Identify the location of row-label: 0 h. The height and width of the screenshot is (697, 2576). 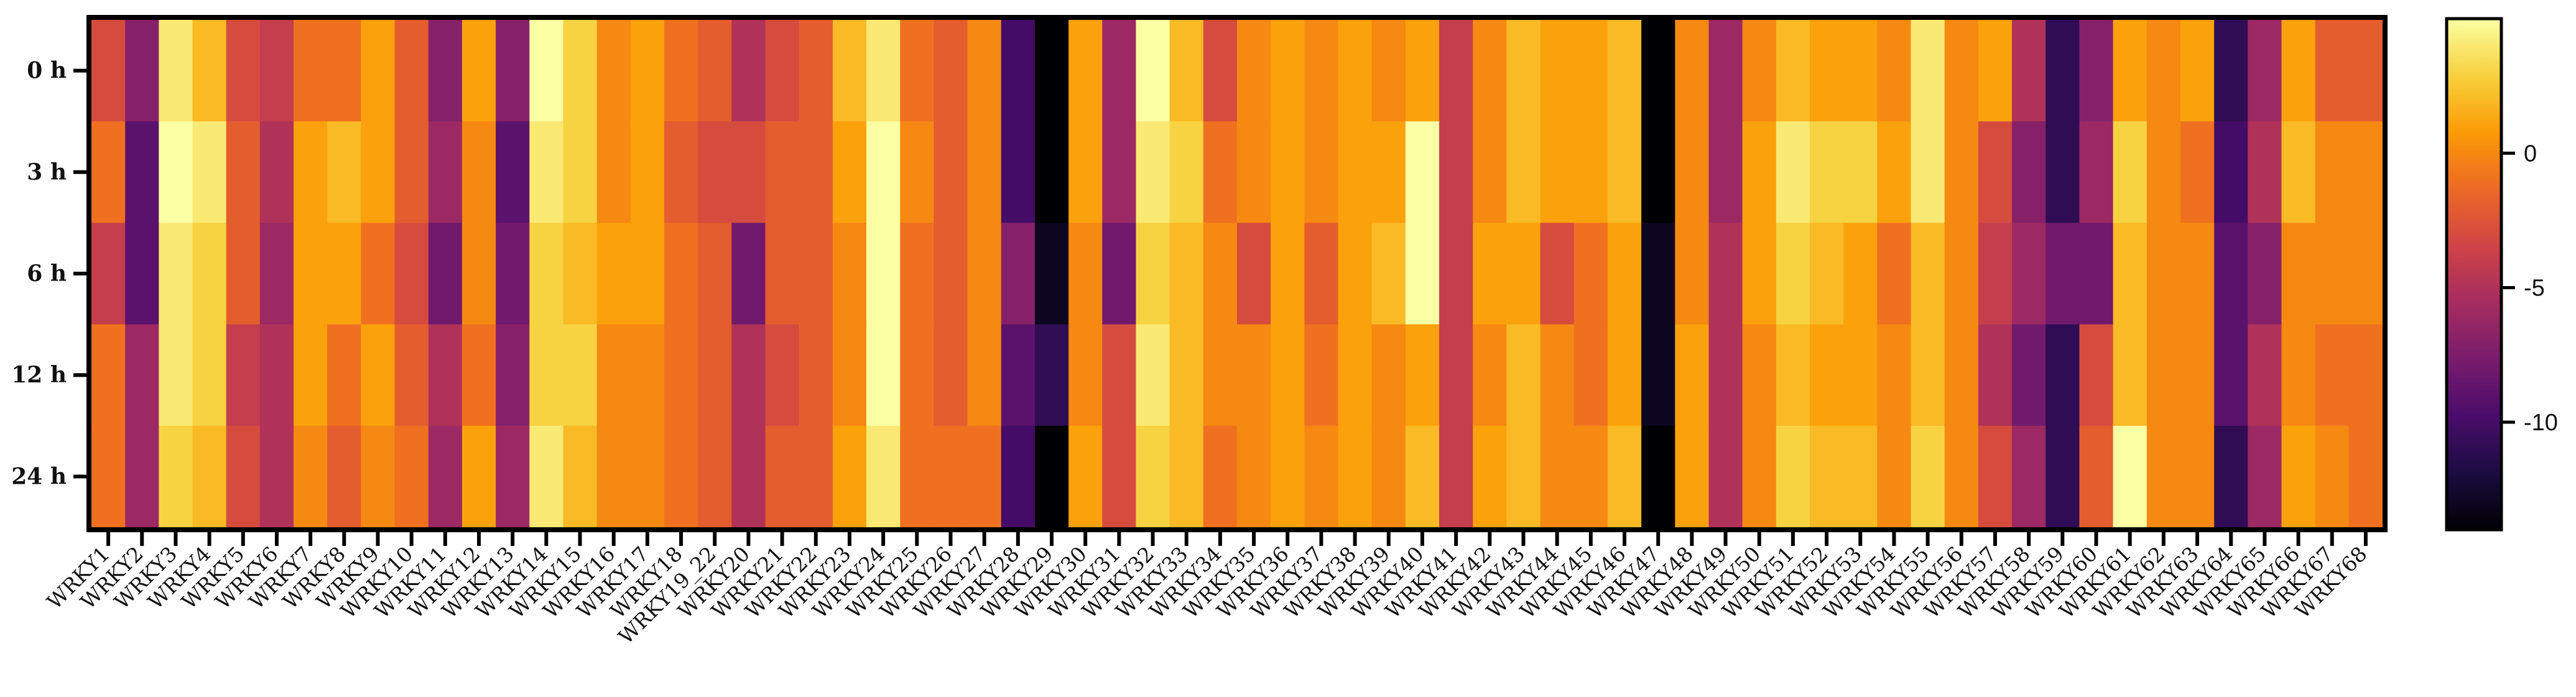
(47, 71).